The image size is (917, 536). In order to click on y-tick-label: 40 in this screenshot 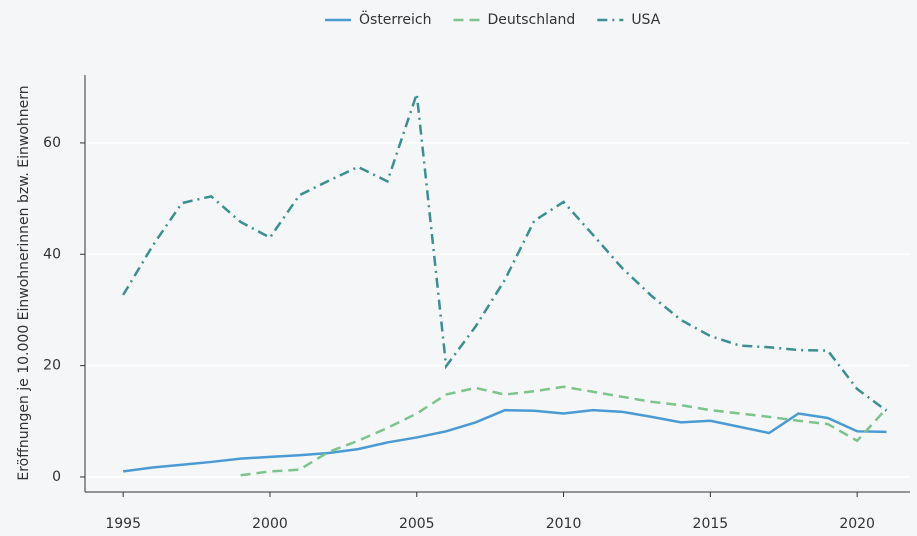, I will do `click(52, 254)`.